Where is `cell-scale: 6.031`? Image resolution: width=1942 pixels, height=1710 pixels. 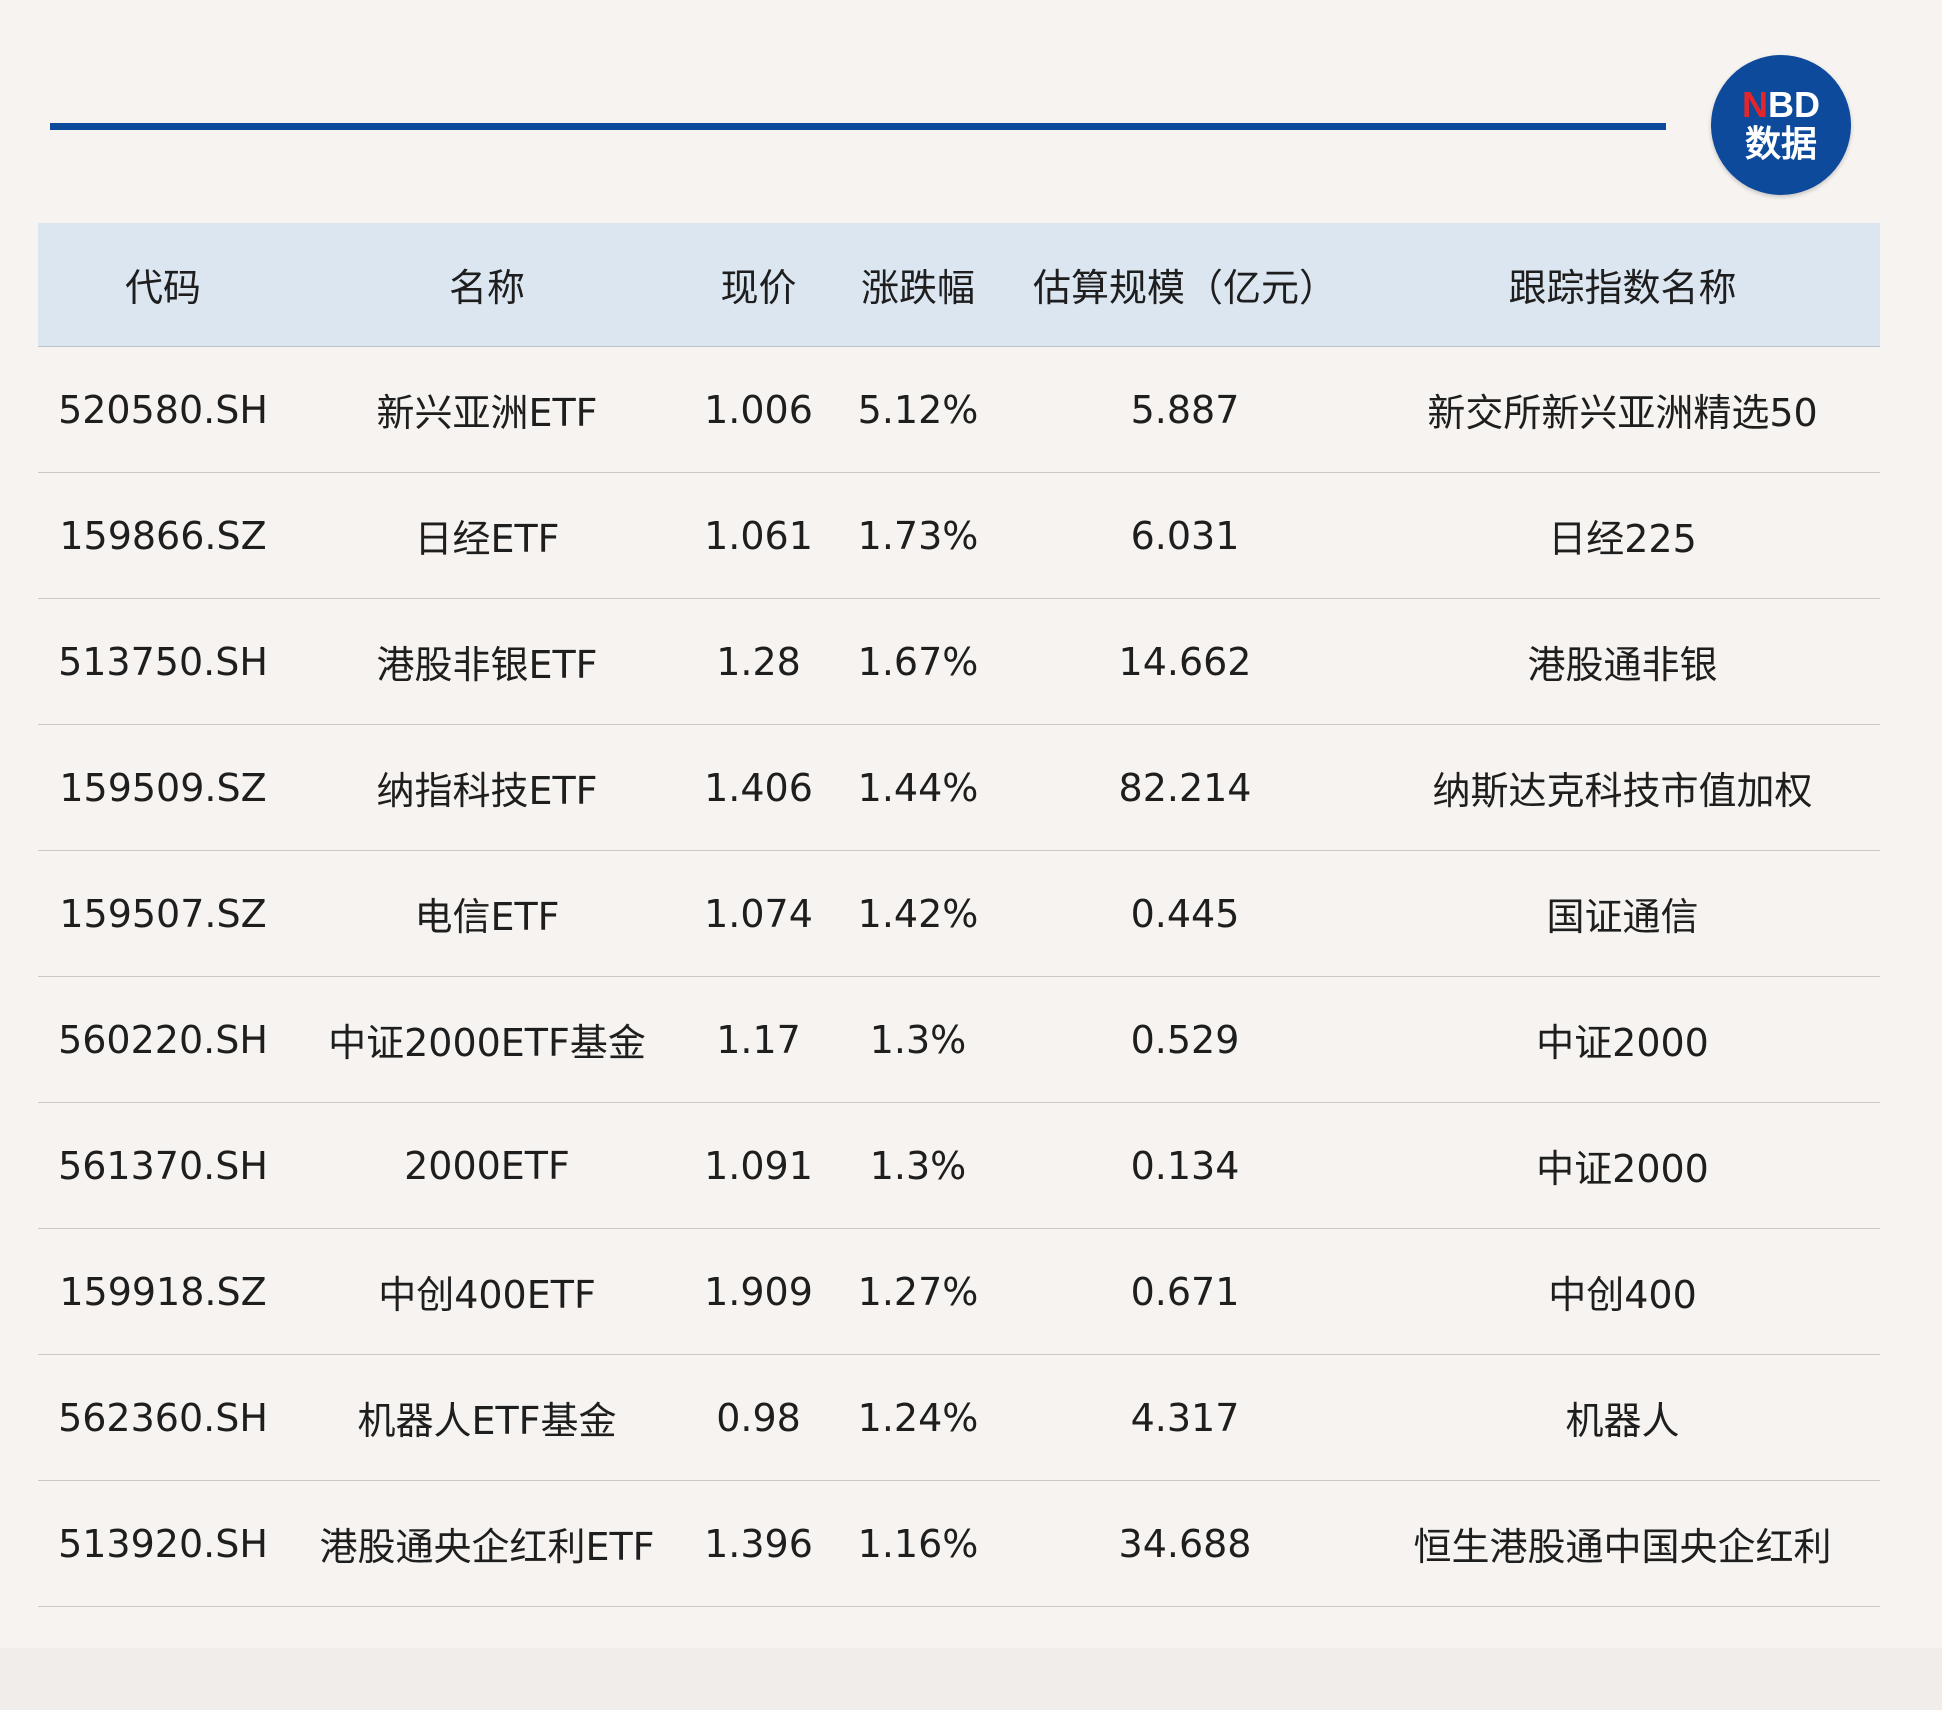 cell-scale: 6.031 is located at coordinates (1185, 535).